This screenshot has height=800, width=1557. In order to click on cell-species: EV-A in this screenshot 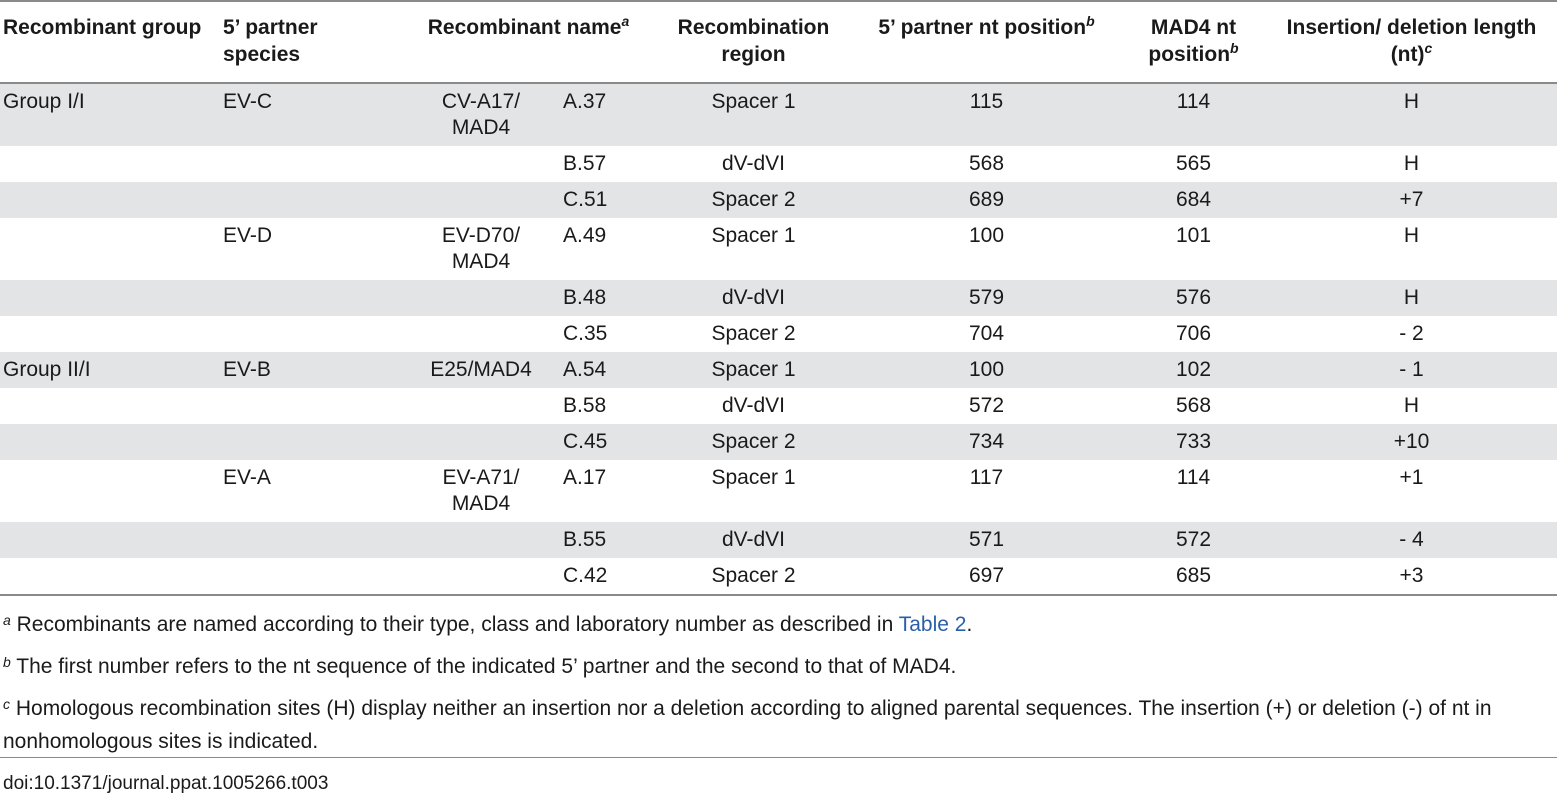, I will do `click(247, 477)`.